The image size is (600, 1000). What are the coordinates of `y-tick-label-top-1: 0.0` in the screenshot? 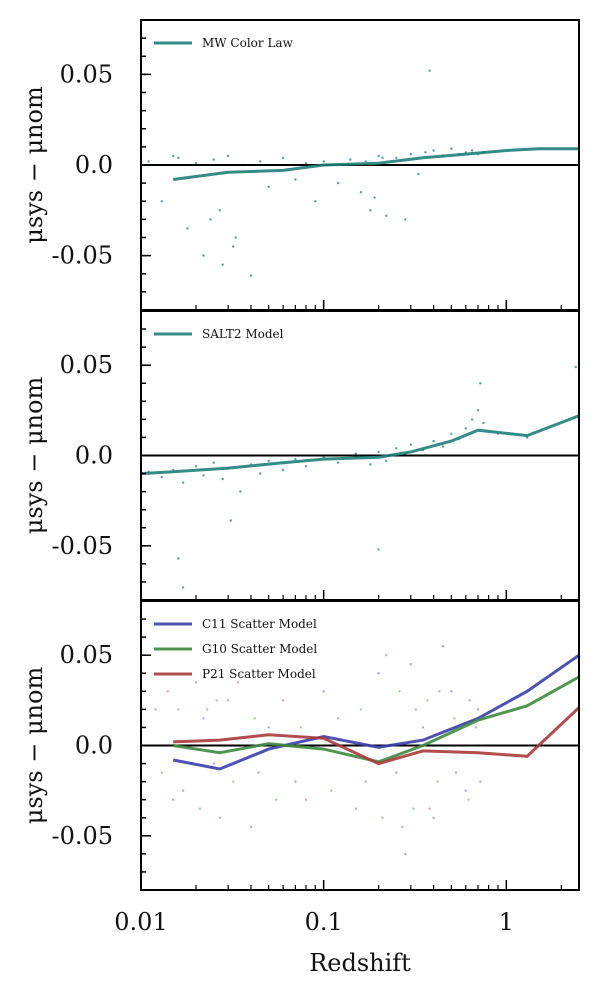 It's located at (94, 165).